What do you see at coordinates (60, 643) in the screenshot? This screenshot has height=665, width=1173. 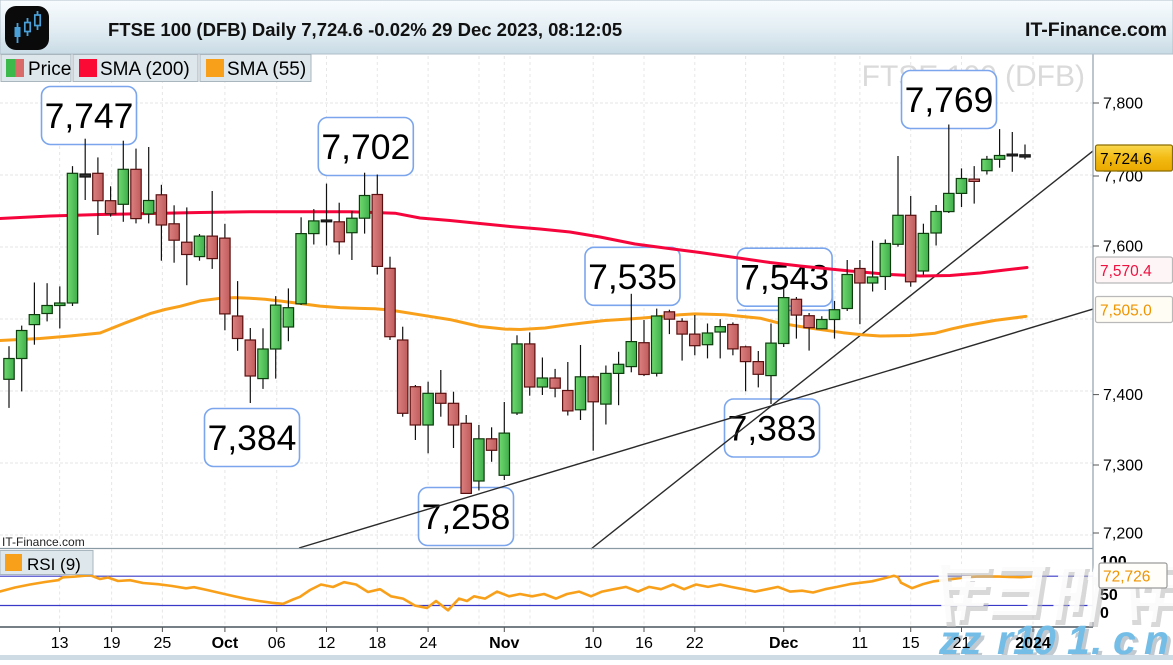 I see `svg-text: 13` at bounding box center [60, 643].